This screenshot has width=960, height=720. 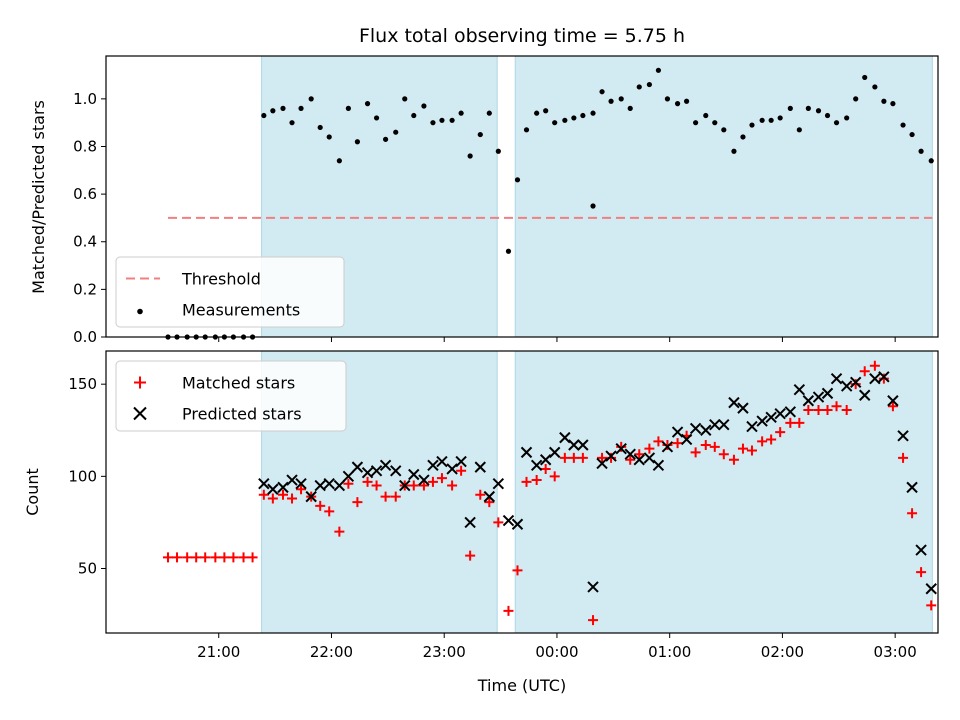 I want to click on y-tick-label: 150, so click(x=82, y=384).